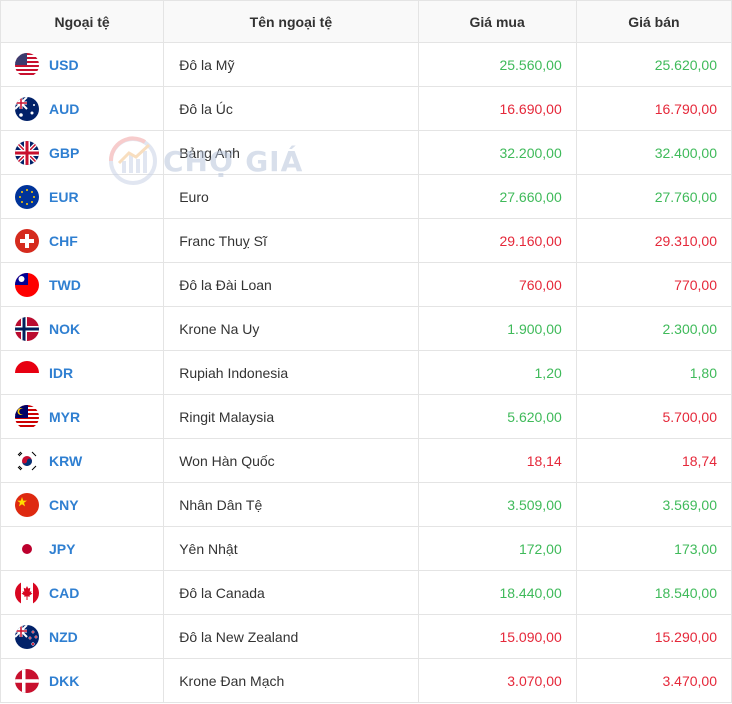 The width and height of the screenshot is (732, 704). I want to click on header-buy: Giá mua, so click(497, 21).